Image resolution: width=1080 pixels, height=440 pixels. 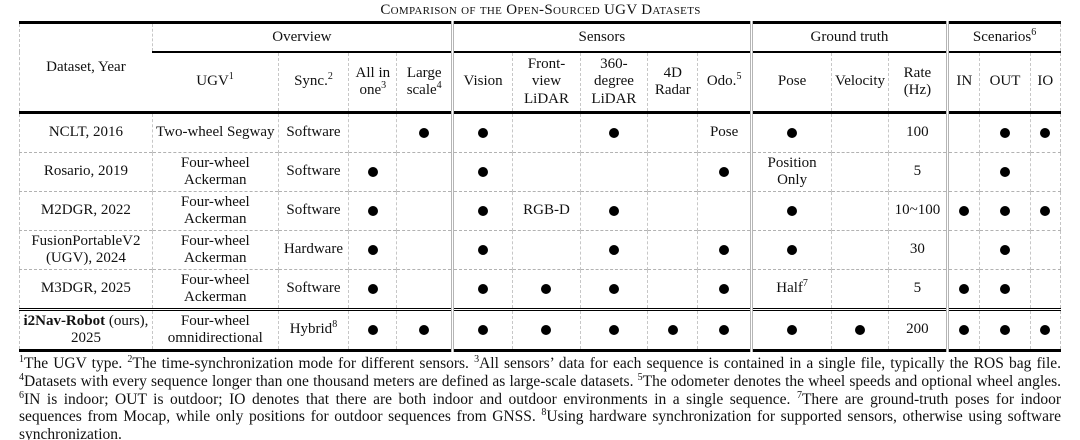 I want to click on column-header-4d-radar: 4D Radar, so click(x=672, y=83).